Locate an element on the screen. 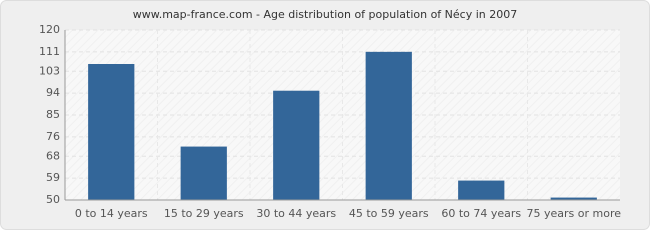 Image resolution: width=650 pixels, height=240 pixels. x-tick-label: 30 to 44 years is located at coordinates (296, 213).